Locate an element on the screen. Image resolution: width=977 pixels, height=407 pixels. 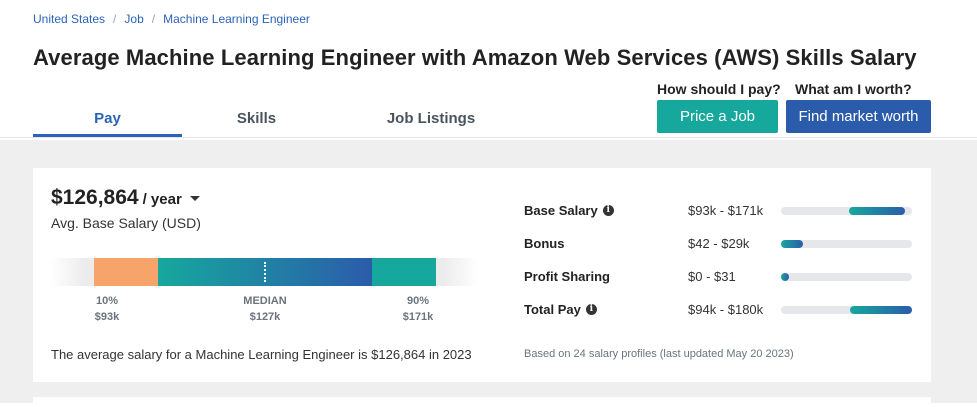
breadcrumb-job-title: Machine Learning Engineer is located at coordinates (236, 19).